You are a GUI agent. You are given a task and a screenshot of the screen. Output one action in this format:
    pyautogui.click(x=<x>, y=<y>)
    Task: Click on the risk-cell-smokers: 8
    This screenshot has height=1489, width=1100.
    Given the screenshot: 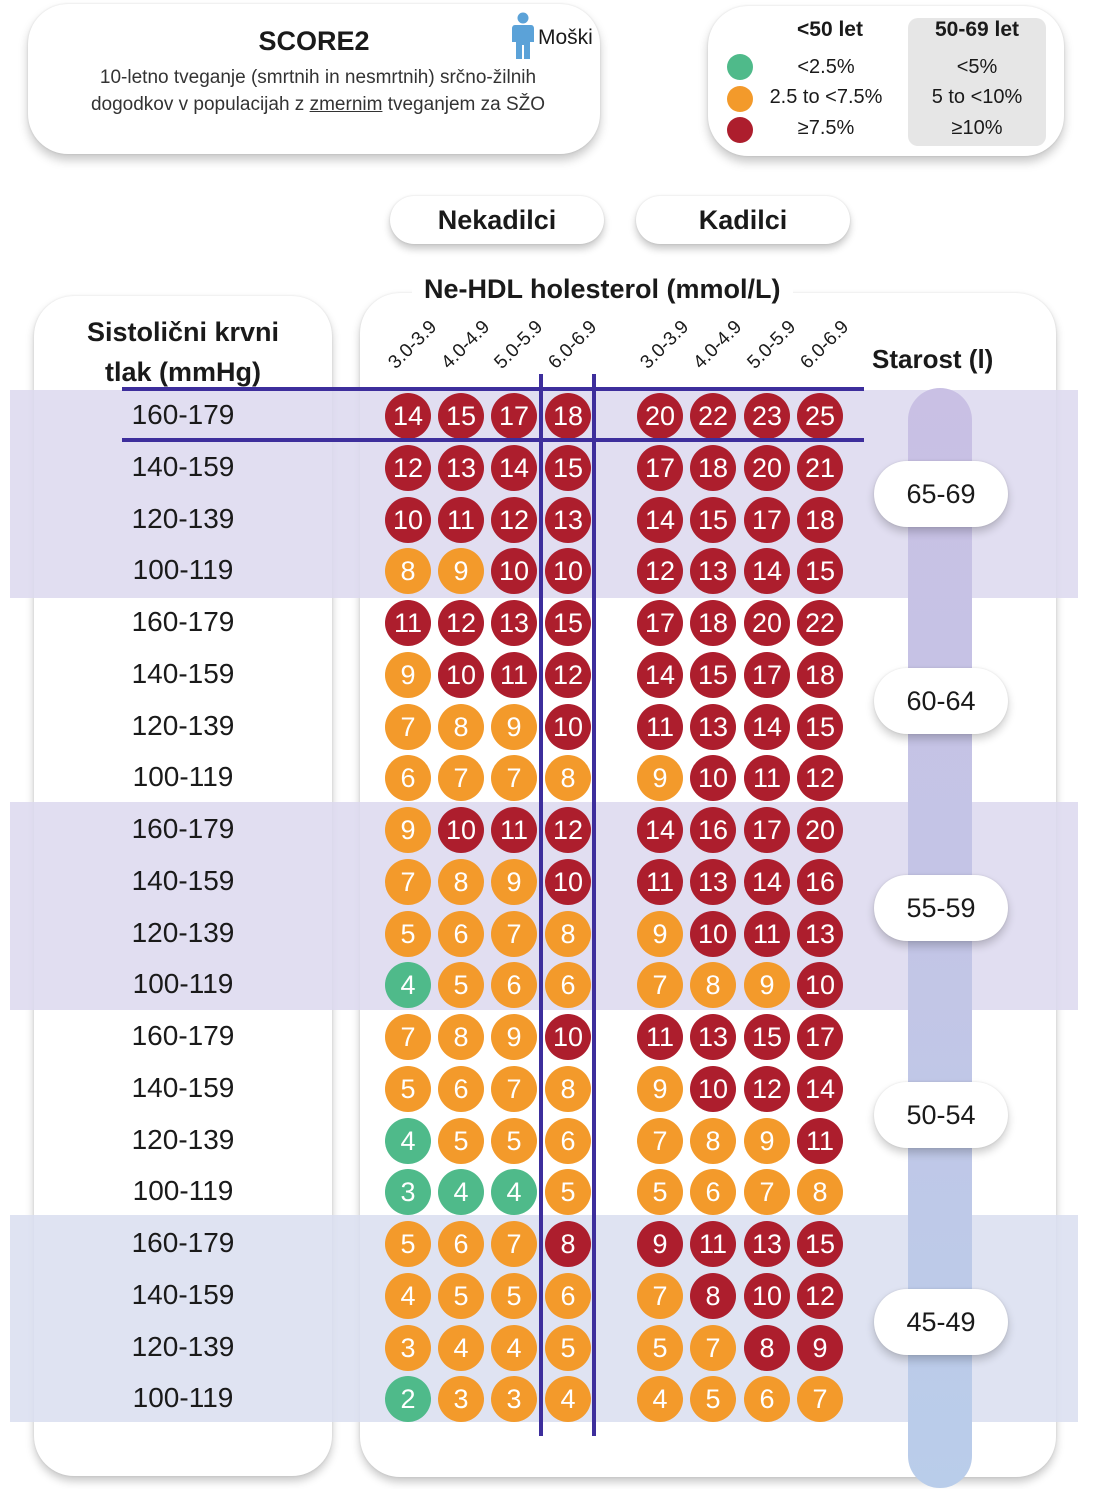 What is the action you would take?
    pyautogui.click(x=713, y=1295)
    